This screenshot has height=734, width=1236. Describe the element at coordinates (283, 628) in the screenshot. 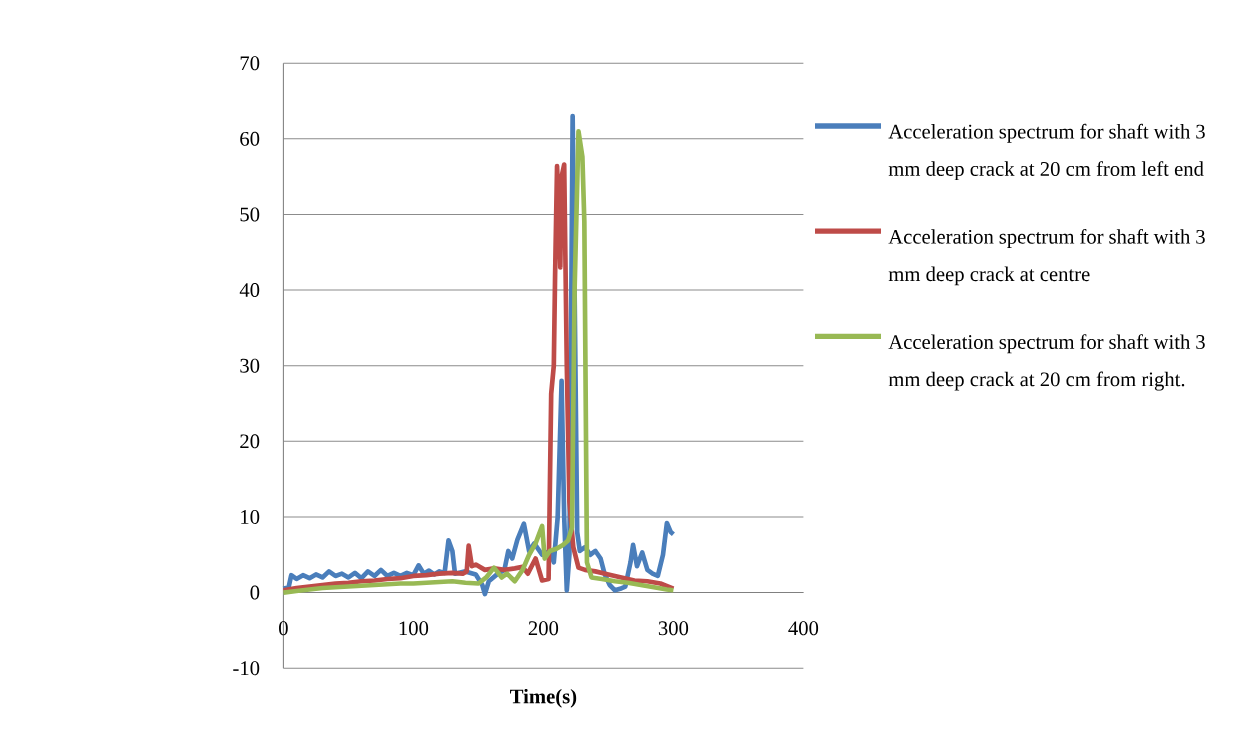

I see `x-tick-label: 0` at that location.